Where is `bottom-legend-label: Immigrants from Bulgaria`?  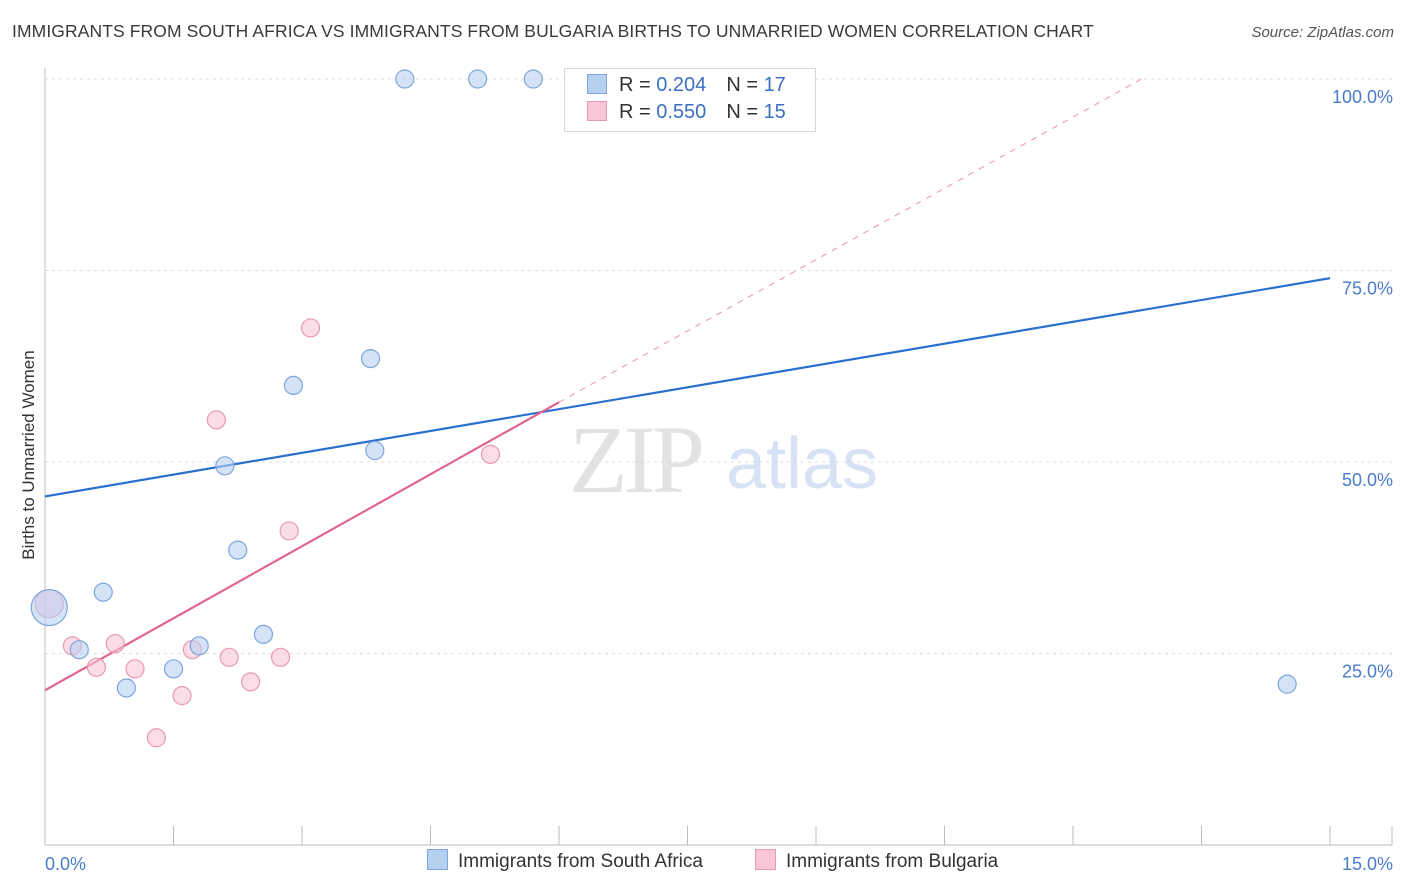
bottom-legend-label: Immigrants from Bulgaria is located at coordinates (892, 861).